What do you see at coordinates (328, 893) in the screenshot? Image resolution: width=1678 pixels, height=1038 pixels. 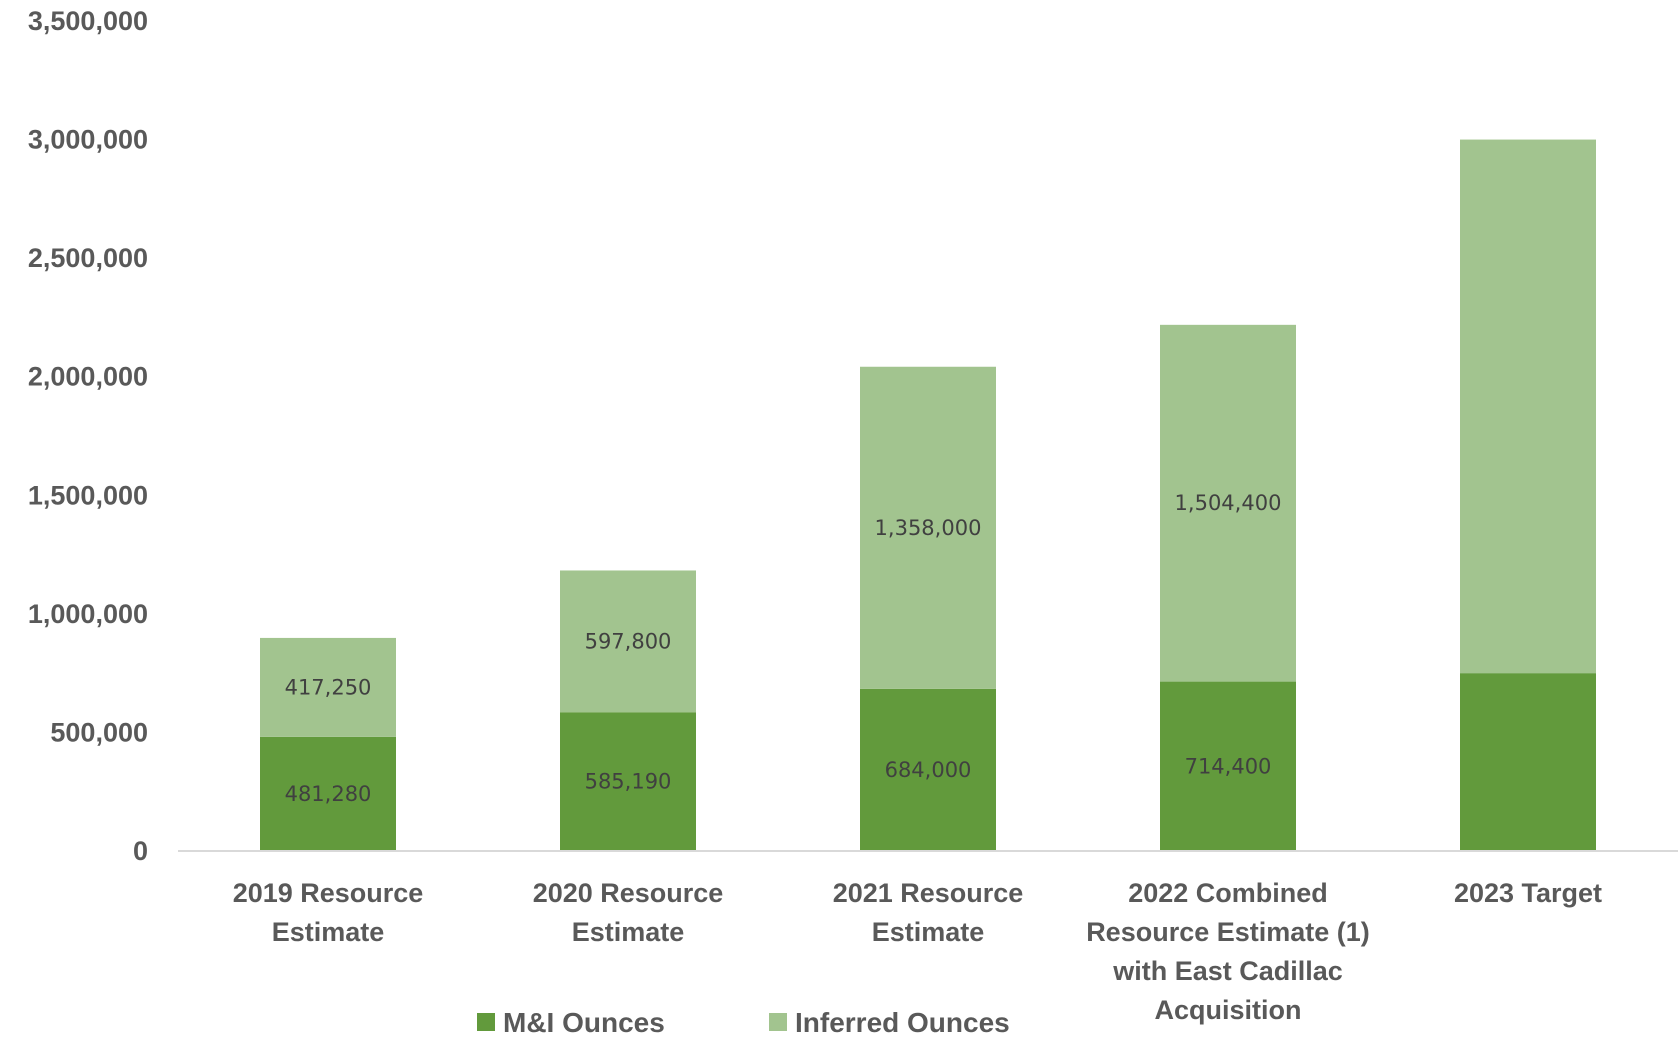 I see `x-tick-label: 2019 Resource` at bounding box center [328, 893].